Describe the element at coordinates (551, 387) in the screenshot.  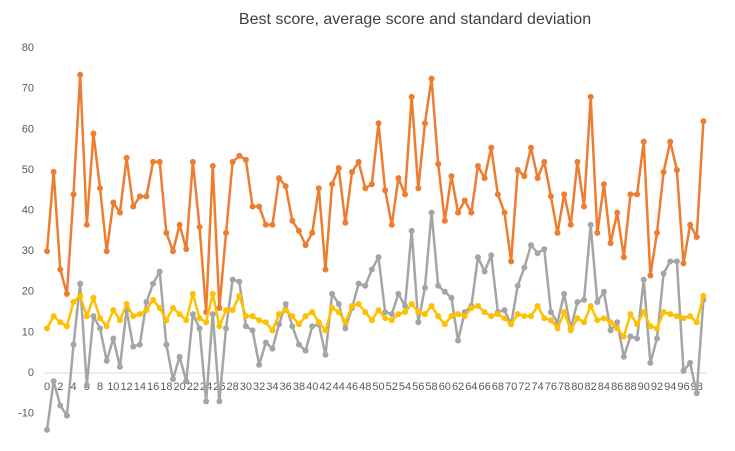
I see `x-tick-label: 76` at that location.